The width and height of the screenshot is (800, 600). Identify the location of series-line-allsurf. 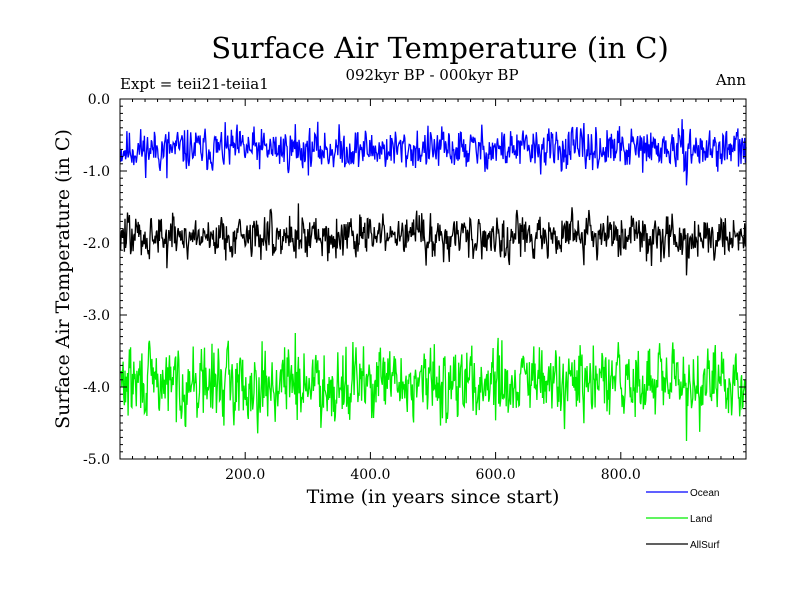
(433, 239).